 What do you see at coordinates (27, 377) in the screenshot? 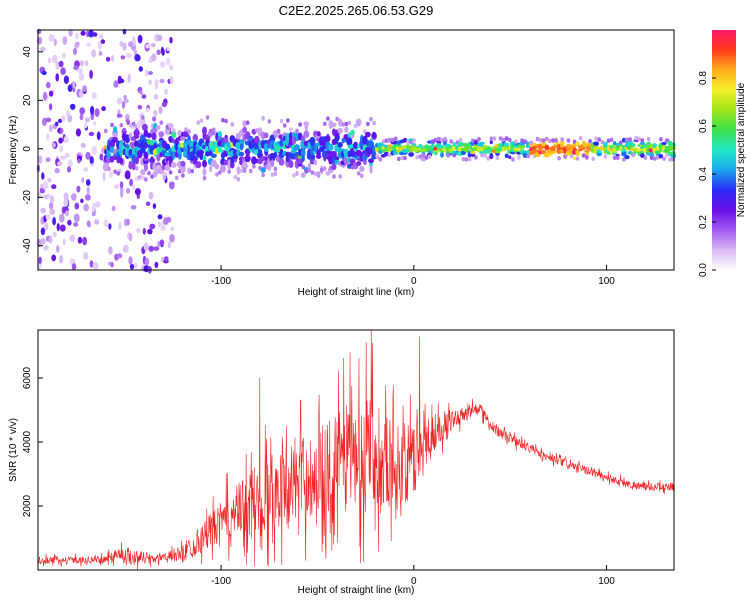
I see `y-tick-label: 6000` at bounding box center [27, 377].